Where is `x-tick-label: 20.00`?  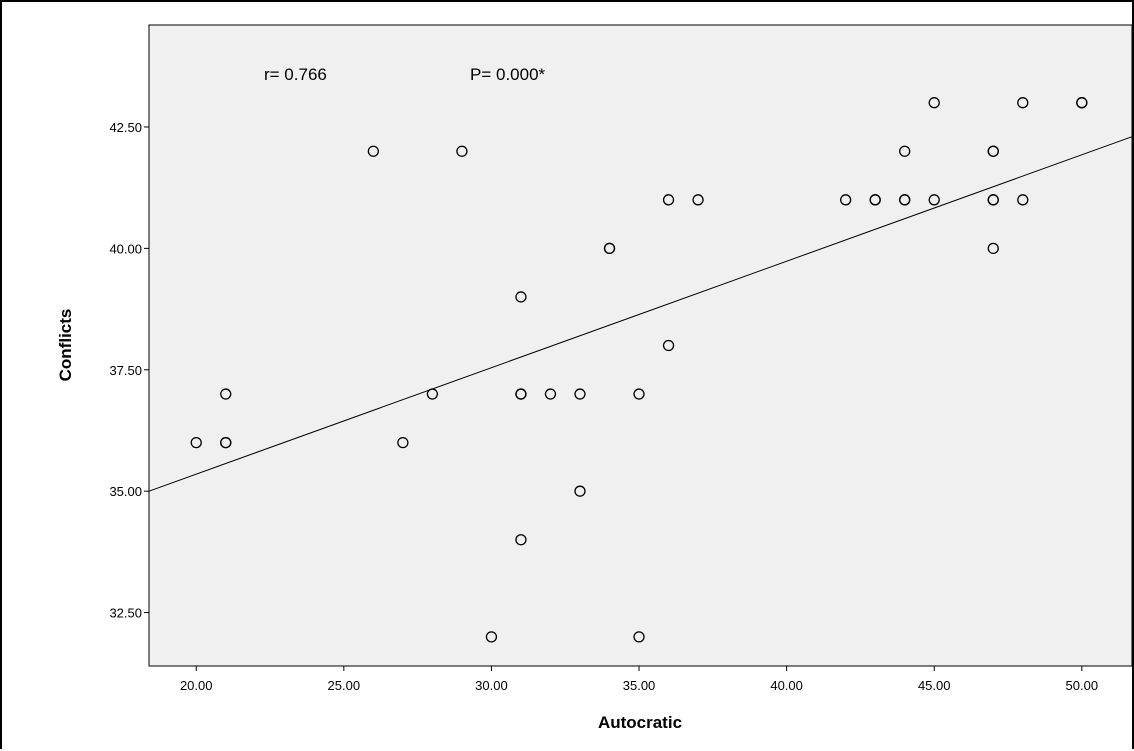
x-tick-label: 20.00 is located at coordinates (196, 685).